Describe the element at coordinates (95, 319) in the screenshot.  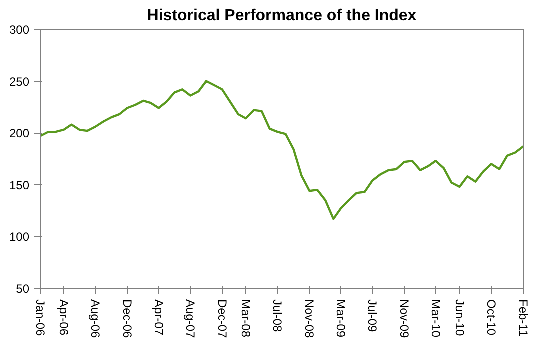
I see `x-tick-label: Aug-06` at that location.